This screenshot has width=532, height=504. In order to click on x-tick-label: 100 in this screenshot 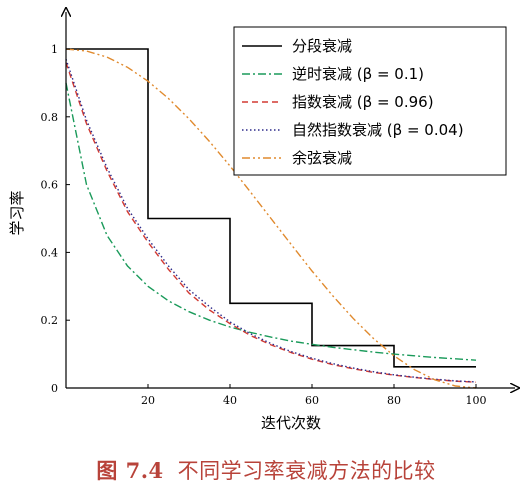, I will do `click(476, 400)`.